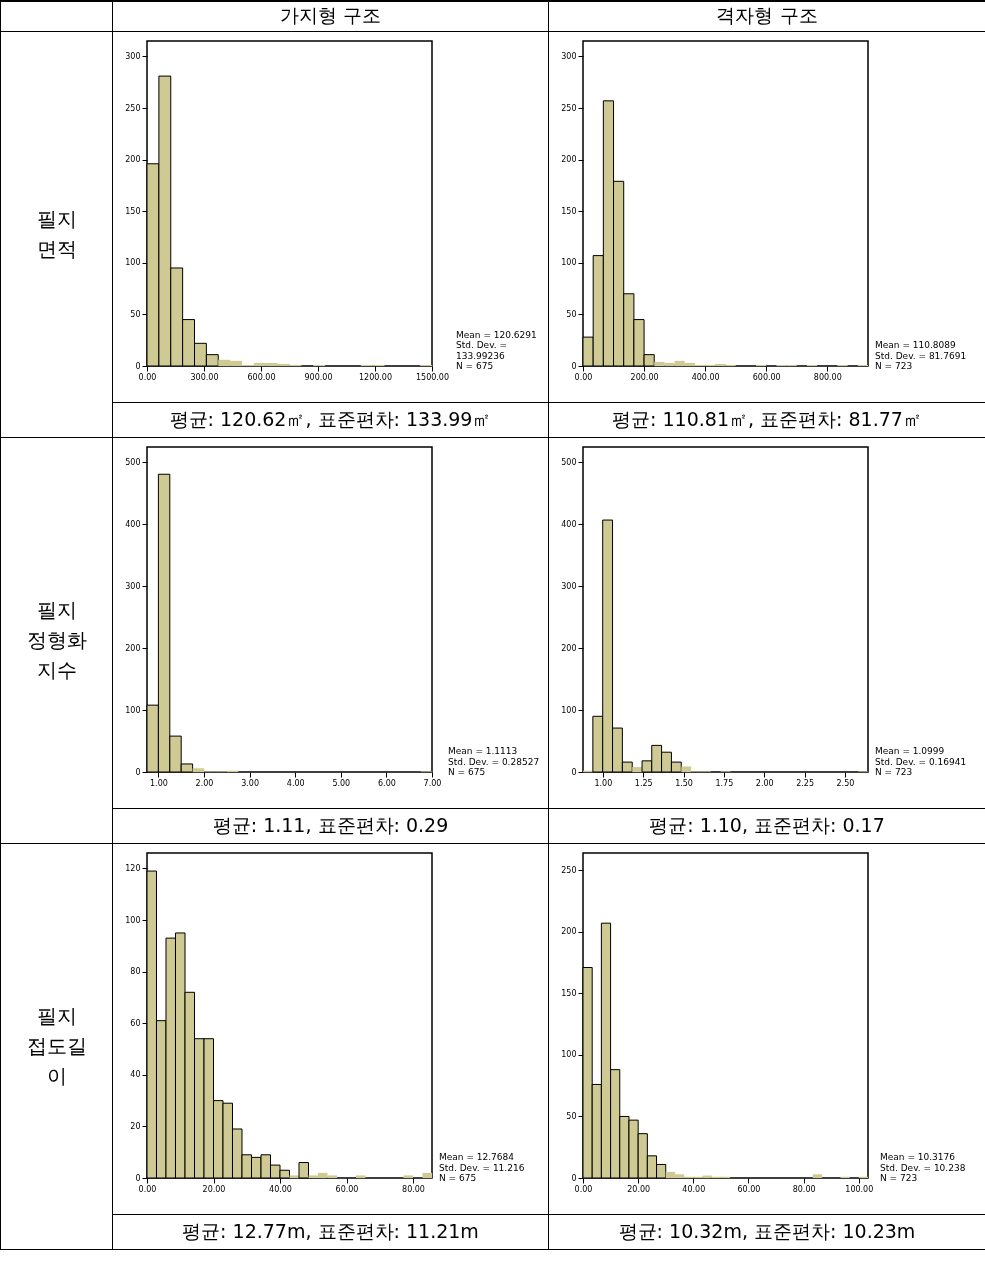 The height and width of the screenshot is (1272, 985). Describe the element at coordinates (845, 782) in the screenshot. I see `x-tick-label: 2.50` at that location.